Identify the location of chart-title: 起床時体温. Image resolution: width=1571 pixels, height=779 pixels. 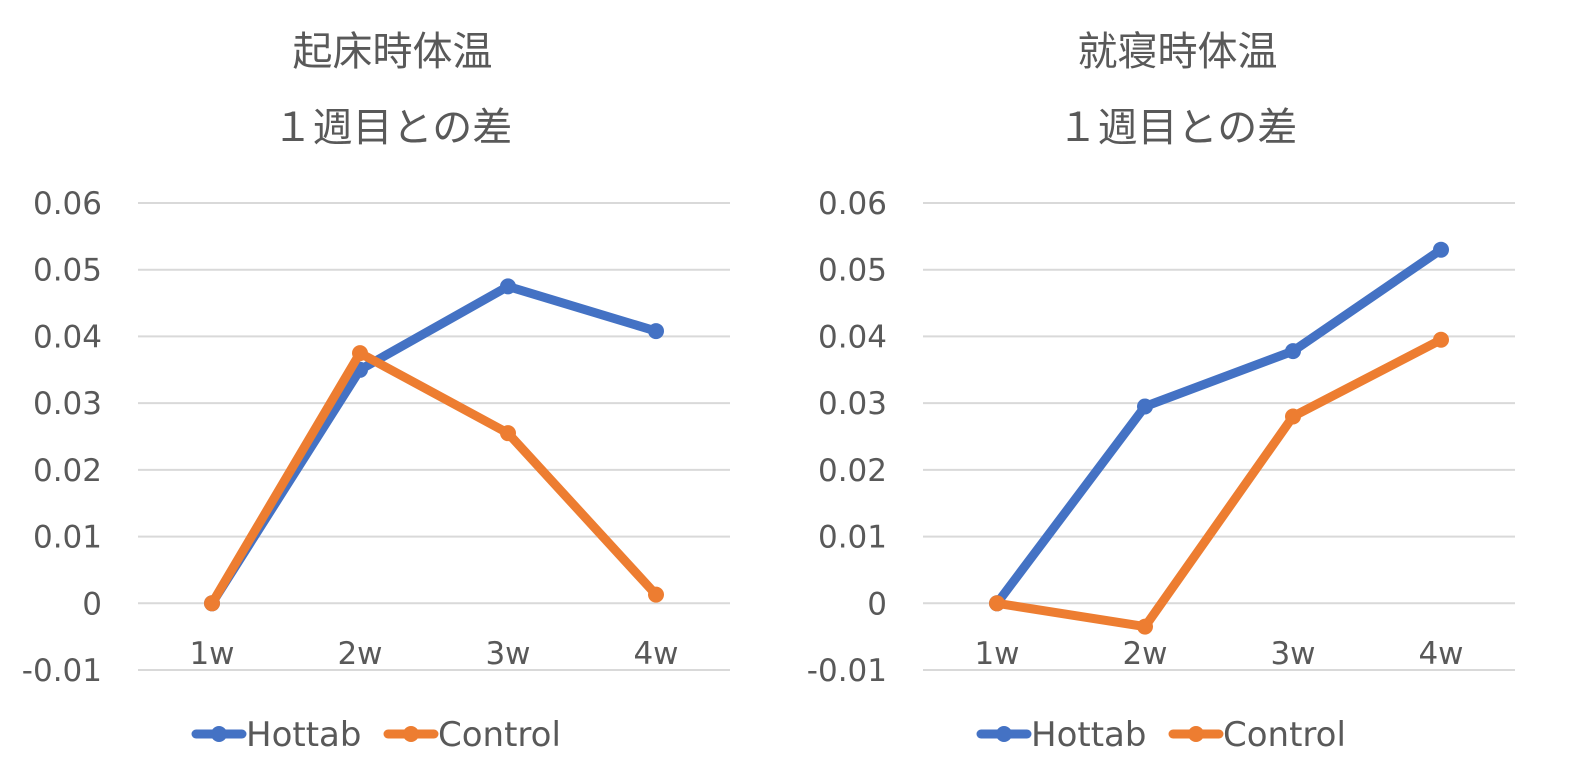
(392, 52).